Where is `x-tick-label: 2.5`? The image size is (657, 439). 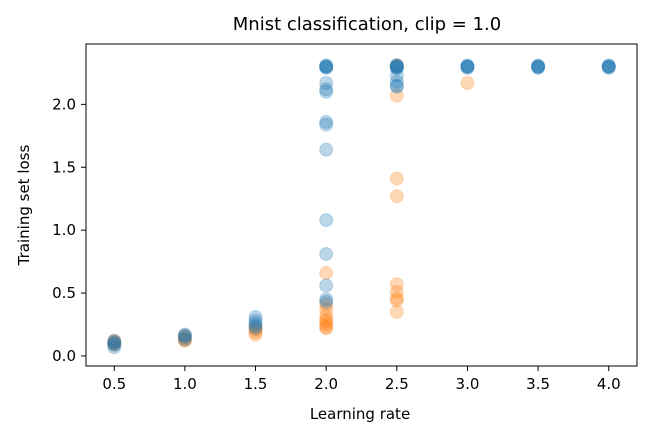 x-tick-label: 2.5 is located at coordinates (397, 384).